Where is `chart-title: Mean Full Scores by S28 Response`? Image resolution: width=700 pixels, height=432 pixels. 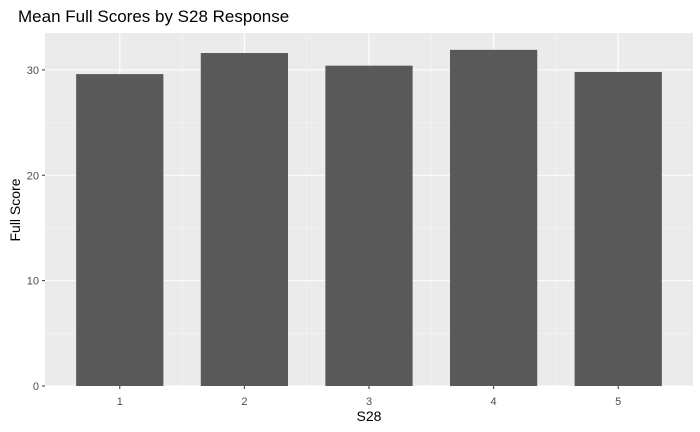
chart-title: Mean Full Scores by S28 Response is located at coordinates (153, 16).